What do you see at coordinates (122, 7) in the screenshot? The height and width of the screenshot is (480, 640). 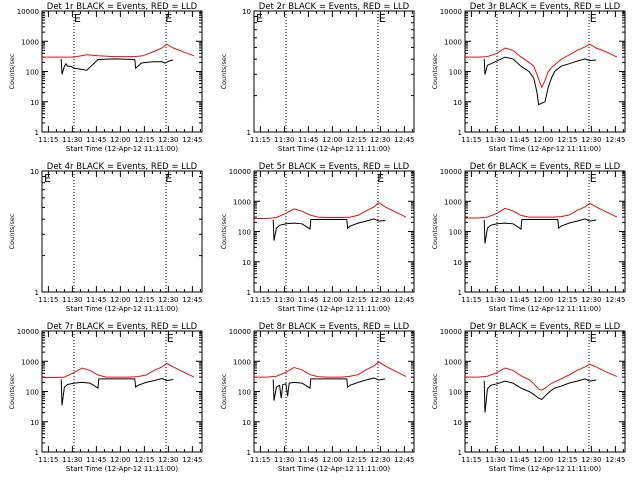 I see `chart-title: Det 1r BLACK = Events, RED = LLD` at bounding box center [122, 7].